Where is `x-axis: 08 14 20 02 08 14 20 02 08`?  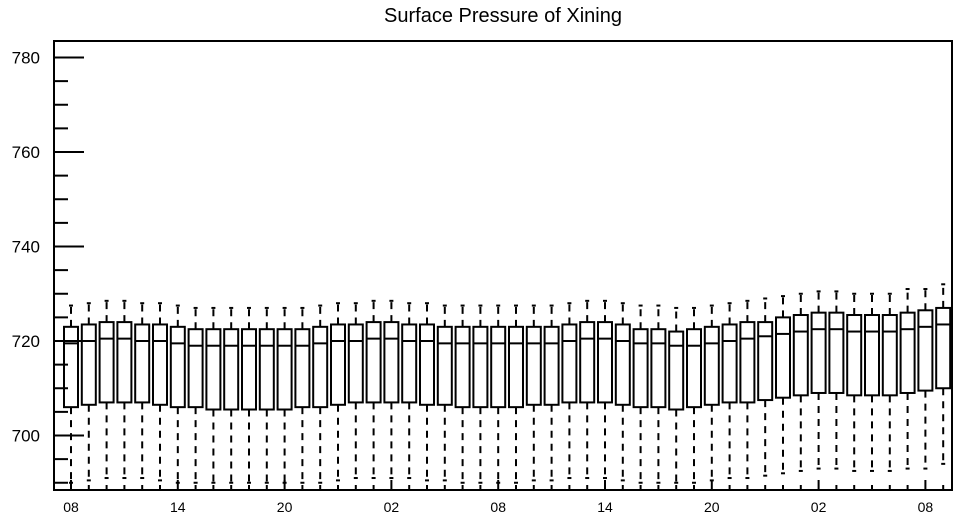 x-axis: 08 14 20 02 08 14 20 02 08 is located at coordinates (504, 497).